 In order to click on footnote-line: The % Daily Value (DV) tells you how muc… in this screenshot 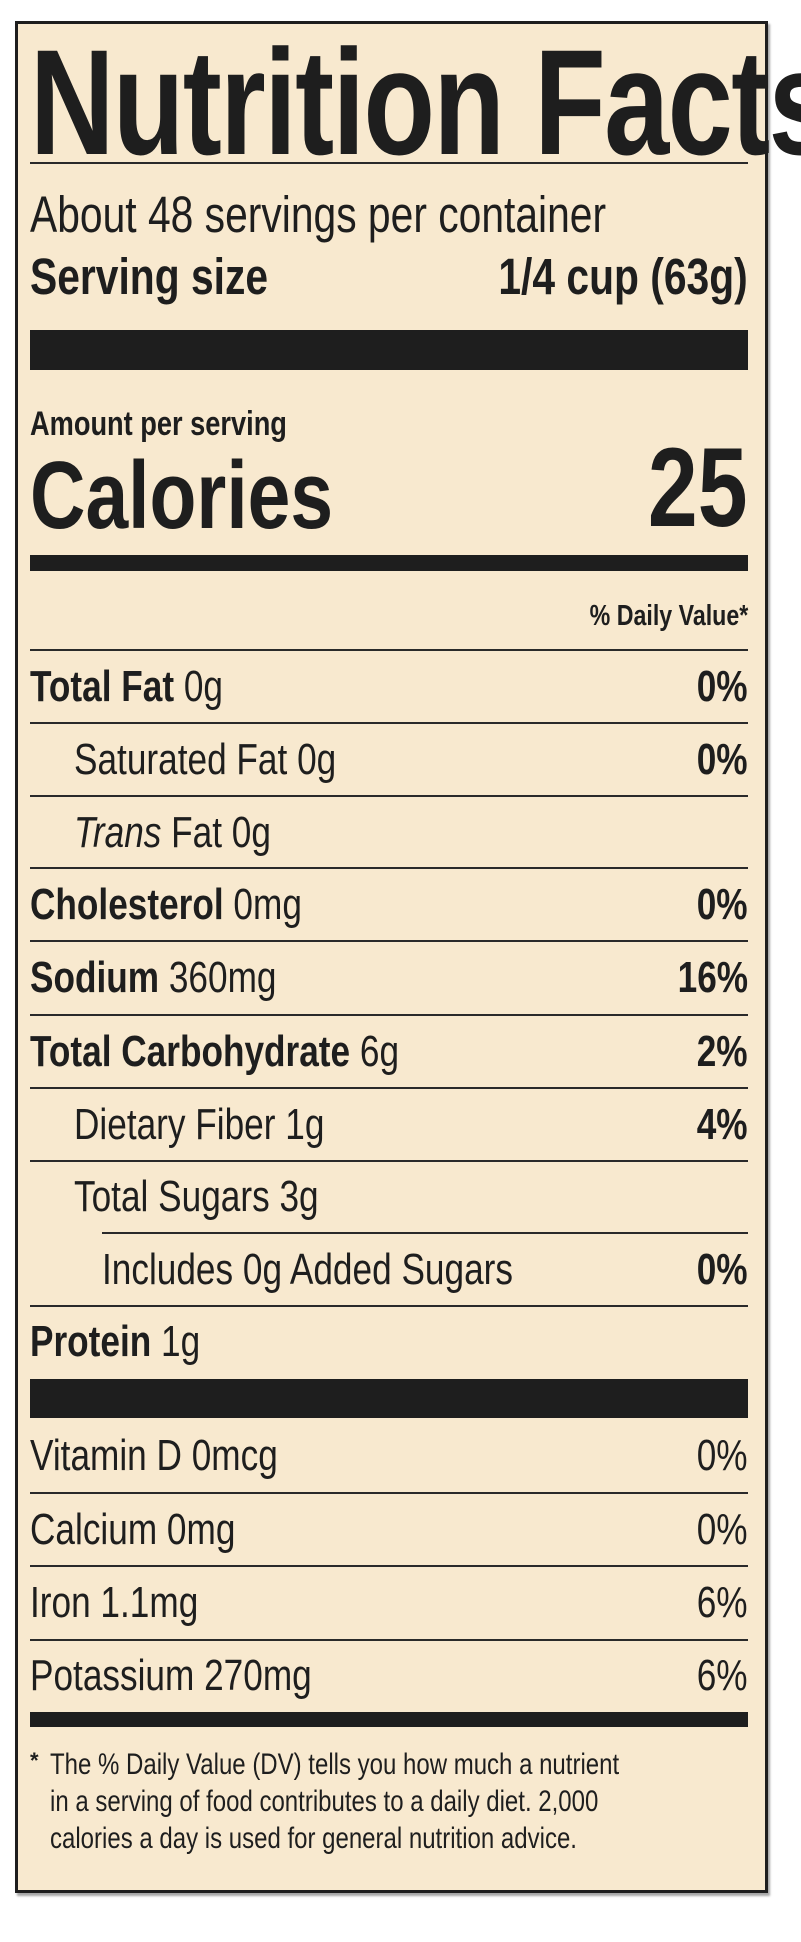, I will do `click(335, 1764)`.